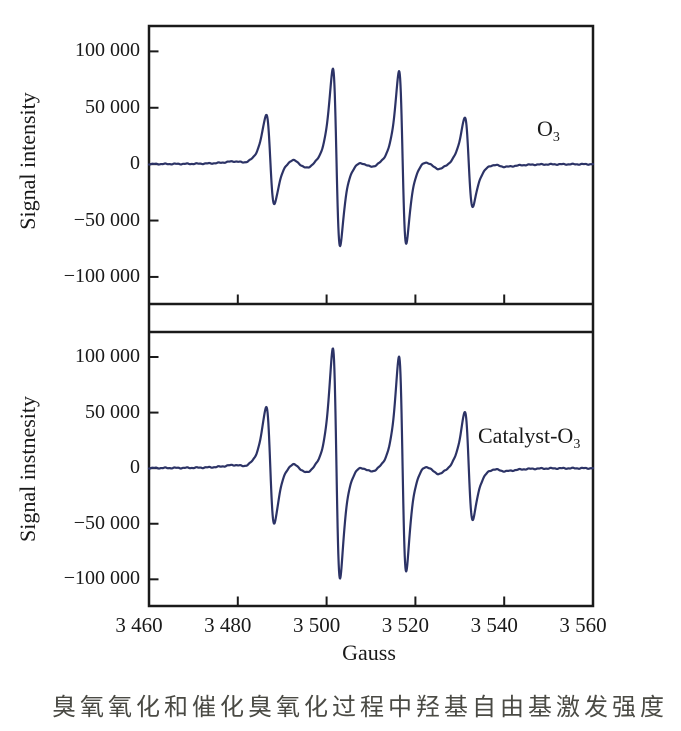 The height and width of the screenshot is (731, 681). What do you see at coordinates (583, 625) in the screenshot?
I see `x-tick-label: 3 560` at bounding box center [583, 625].